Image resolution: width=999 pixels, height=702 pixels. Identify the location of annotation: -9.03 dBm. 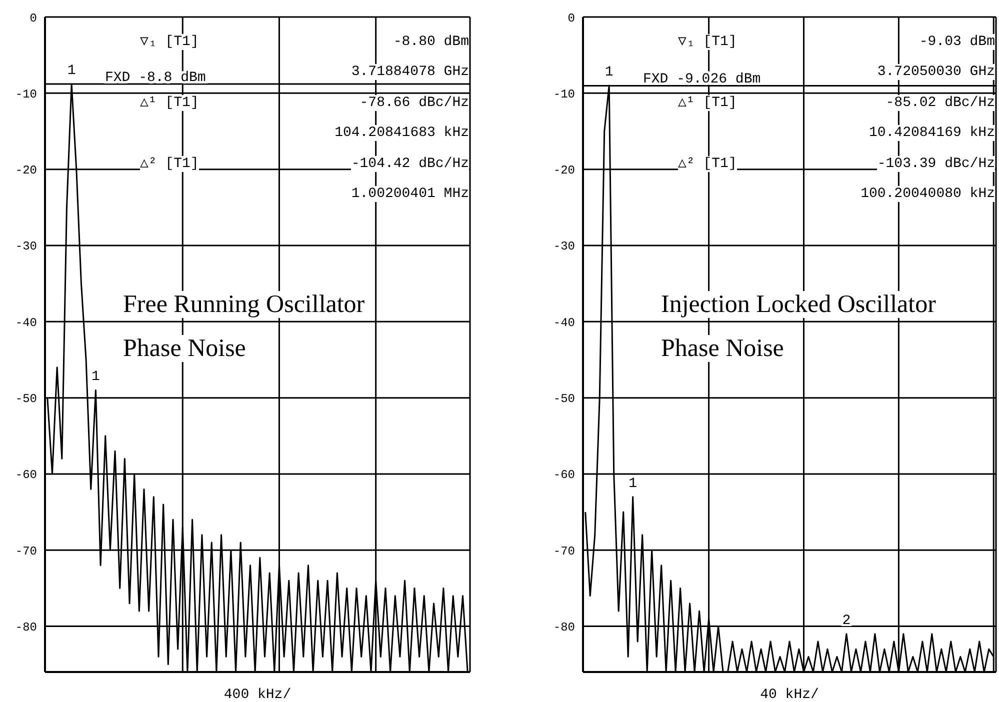
(957, 42).